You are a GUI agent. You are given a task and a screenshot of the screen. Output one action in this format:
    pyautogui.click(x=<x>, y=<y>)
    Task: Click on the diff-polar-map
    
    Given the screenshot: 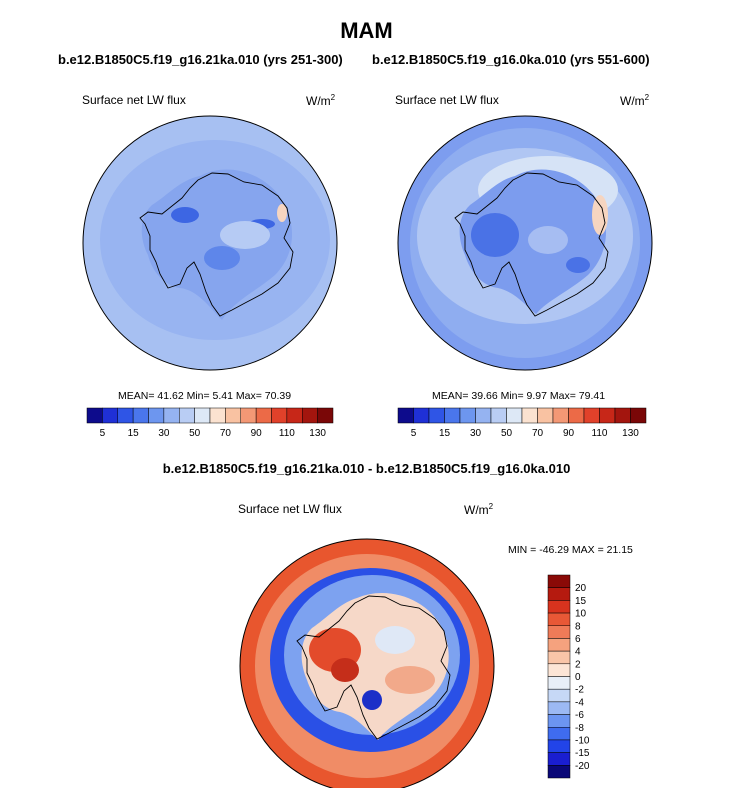 What is the action you would take?
    pyautogui.click(x=367, y=663)
    